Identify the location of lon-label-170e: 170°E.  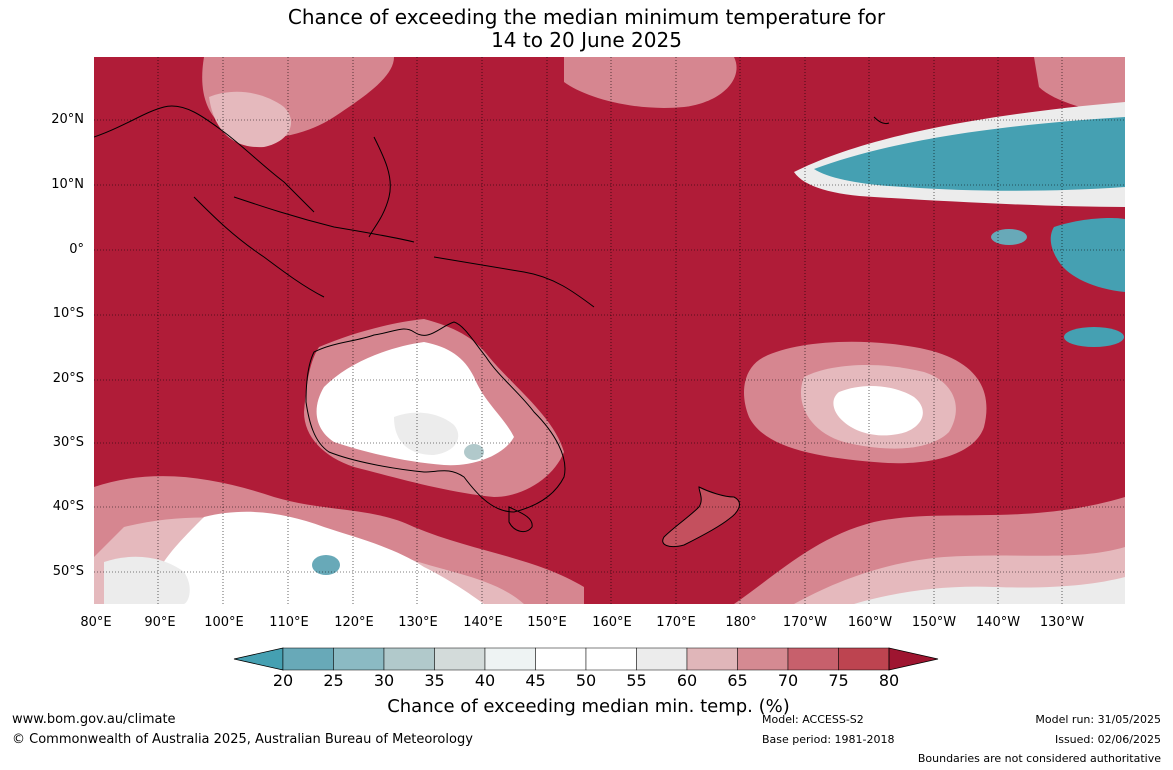
(676, 622).